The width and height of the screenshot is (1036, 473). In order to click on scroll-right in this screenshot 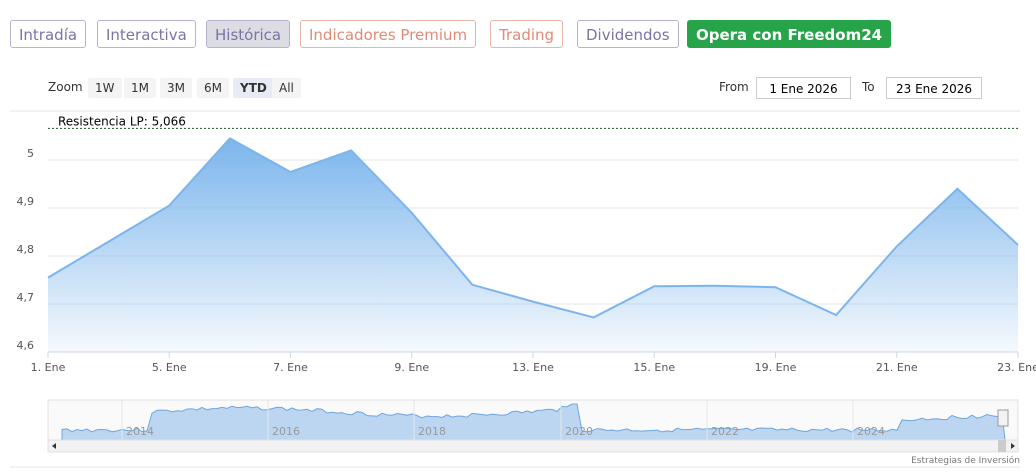, I will do `click(1013, 446)`.